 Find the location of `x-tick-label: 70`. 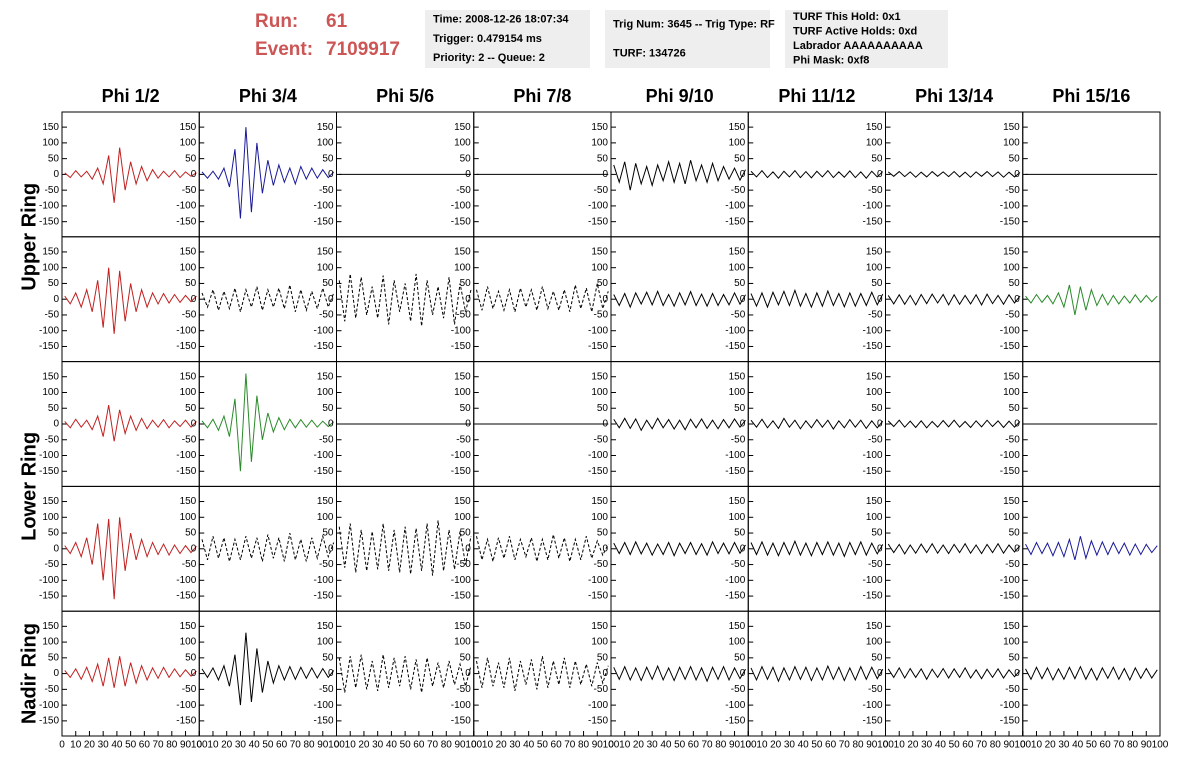

x-tick-label: 70 is located at coordinates (708, 745).